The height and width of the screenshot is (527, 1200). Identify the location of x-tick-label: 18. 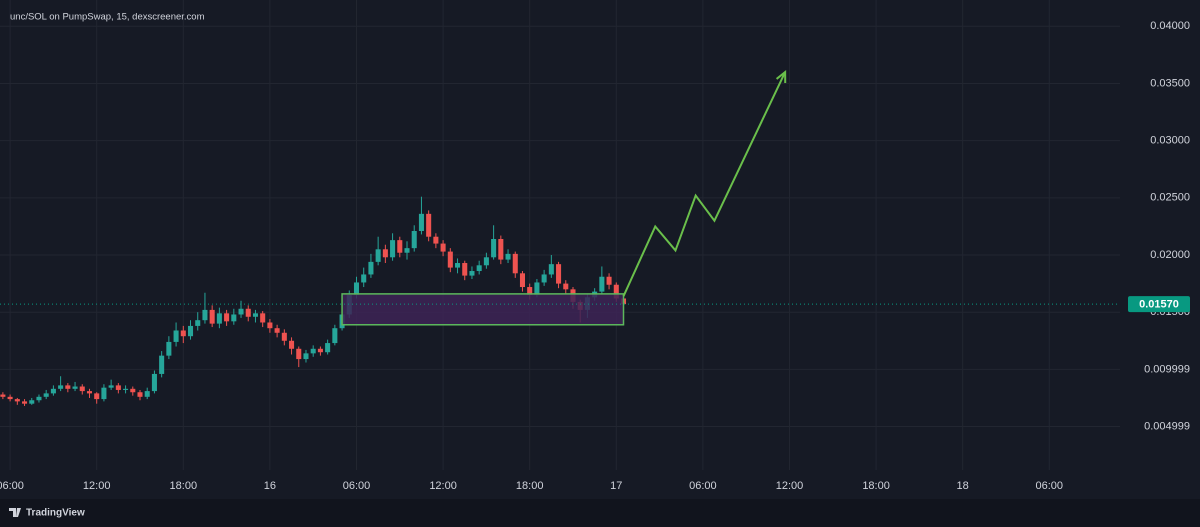
(963, 486).